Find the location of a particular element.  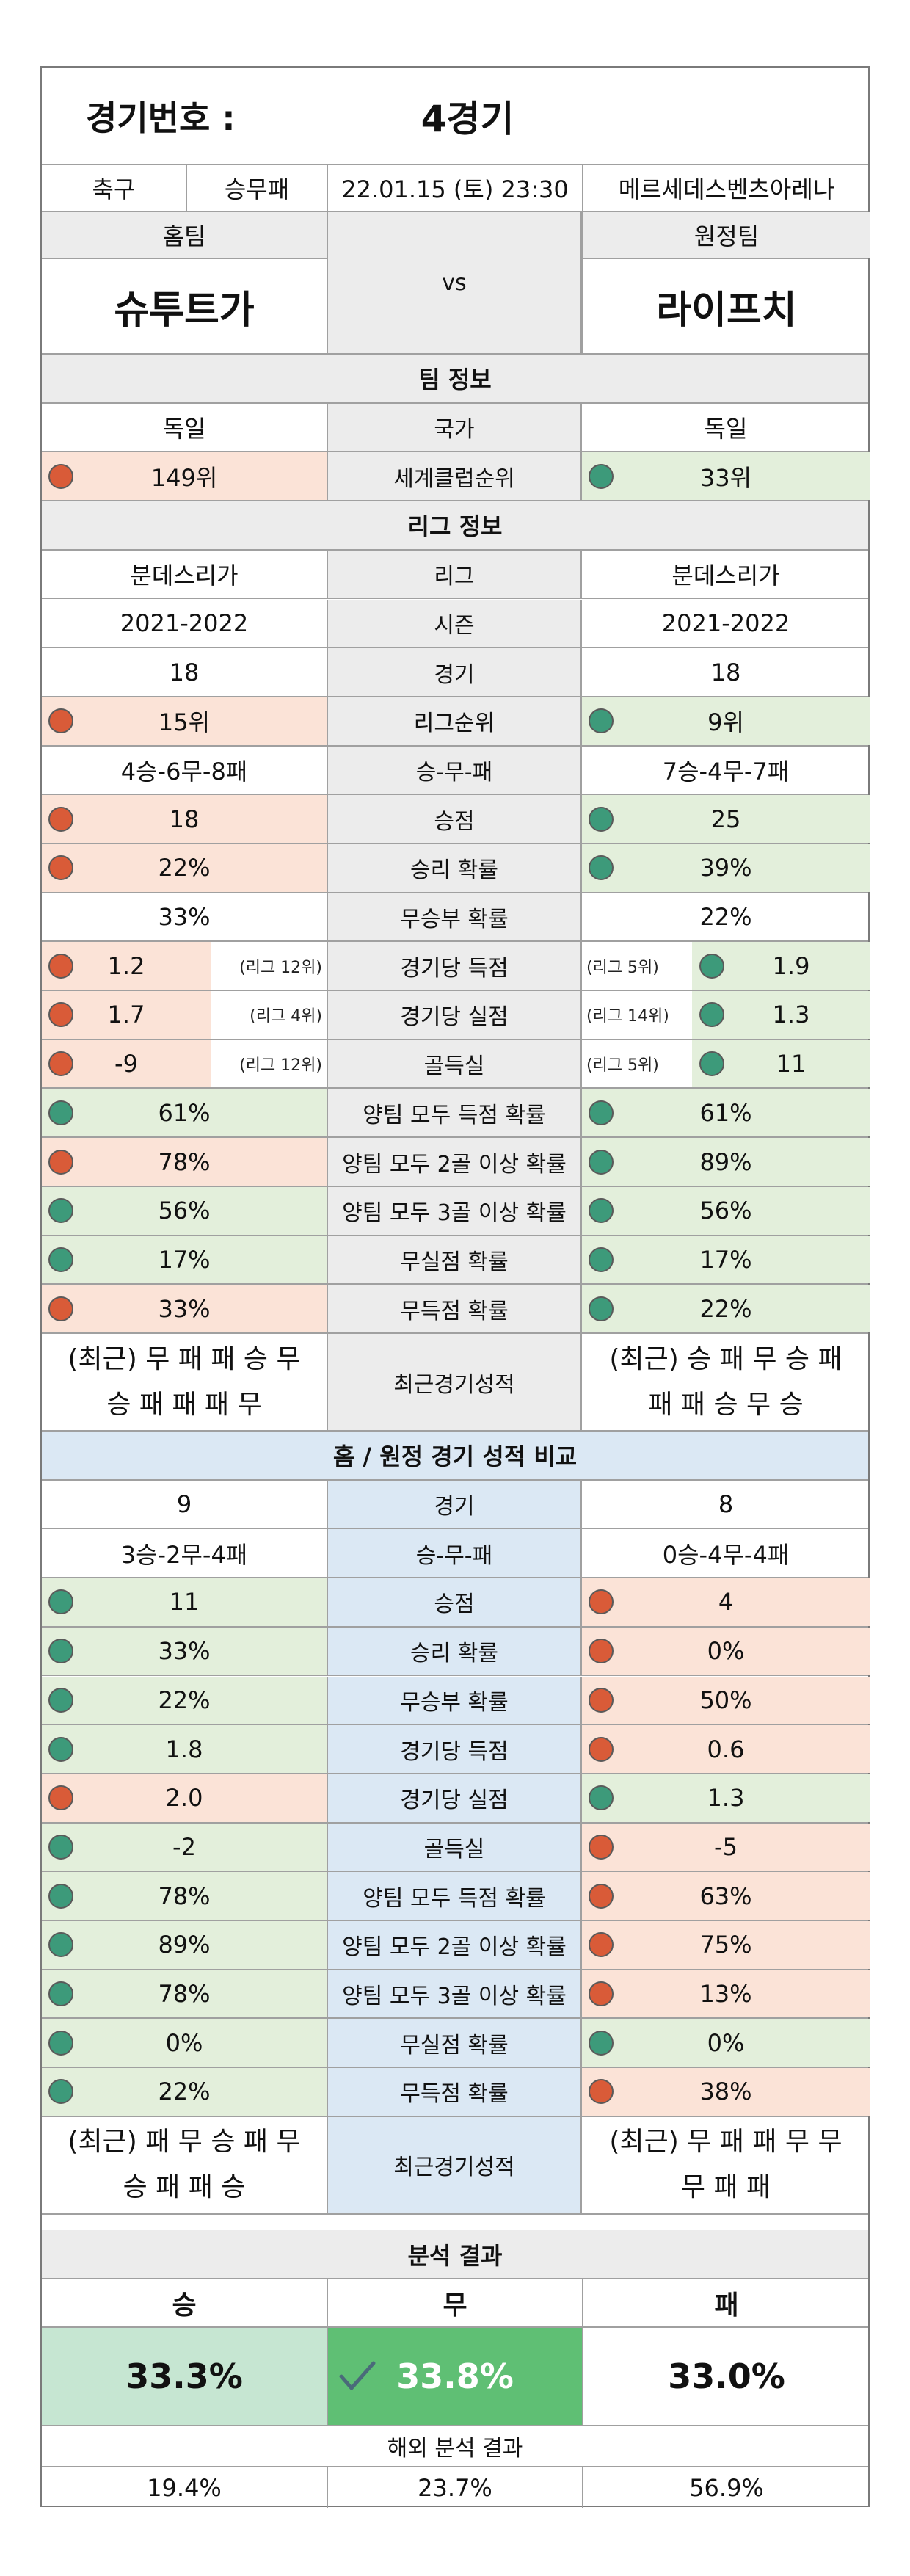

stat-label: 골득실 is located at coordinates (454, 1064).